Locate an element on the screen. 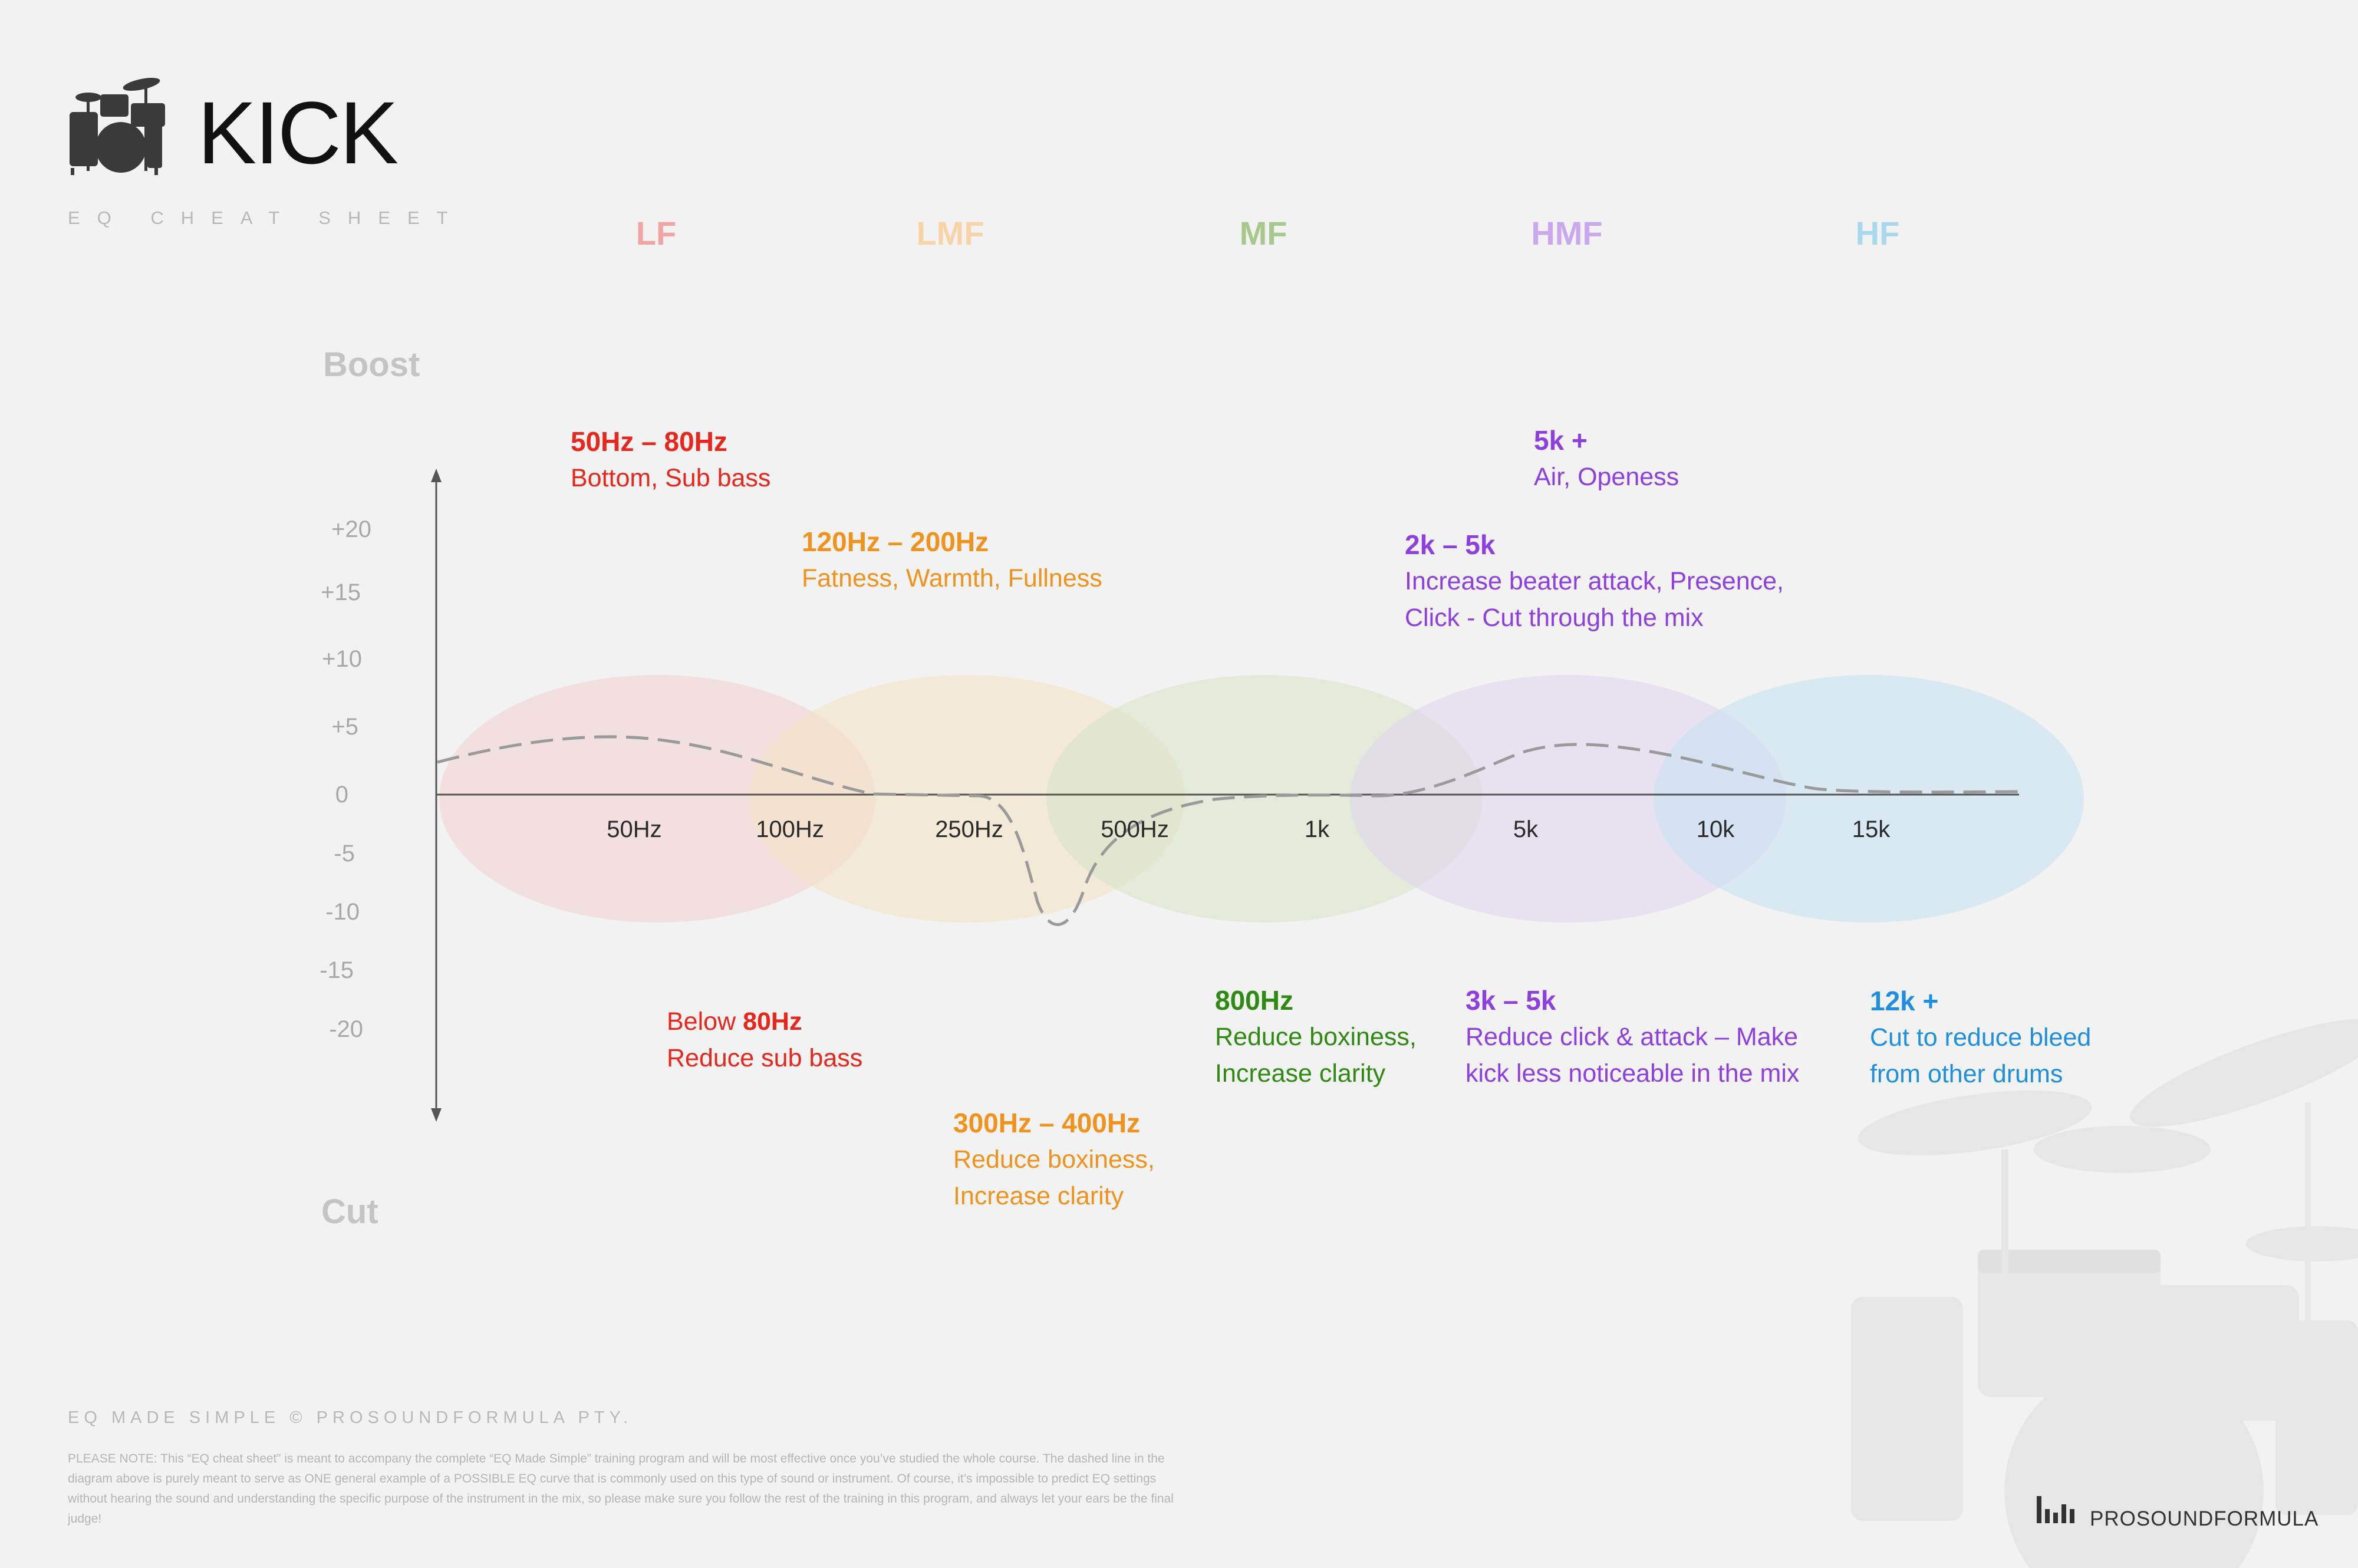 Image resolution: width=2358 pixels, height=1568 pixels. note-lmf-boost: 120Hz – 200Hz Fatness, Warmth, Fullness is located at coordinates (952, 560).